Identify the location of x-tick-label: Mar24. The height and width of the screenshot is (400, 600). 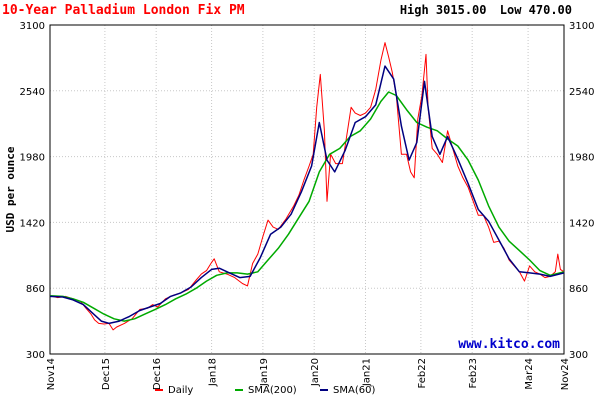
(529, 374).